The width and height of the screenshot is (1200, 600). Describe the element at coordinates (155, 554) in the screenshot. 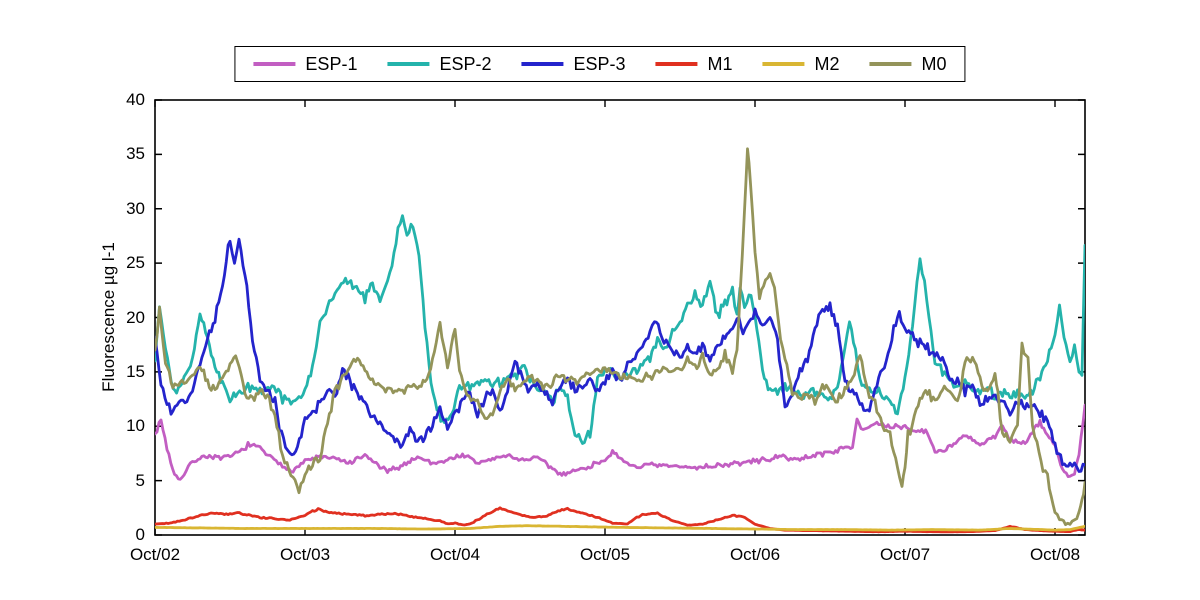

I see `x-tick-label: Oct/02` at that location.